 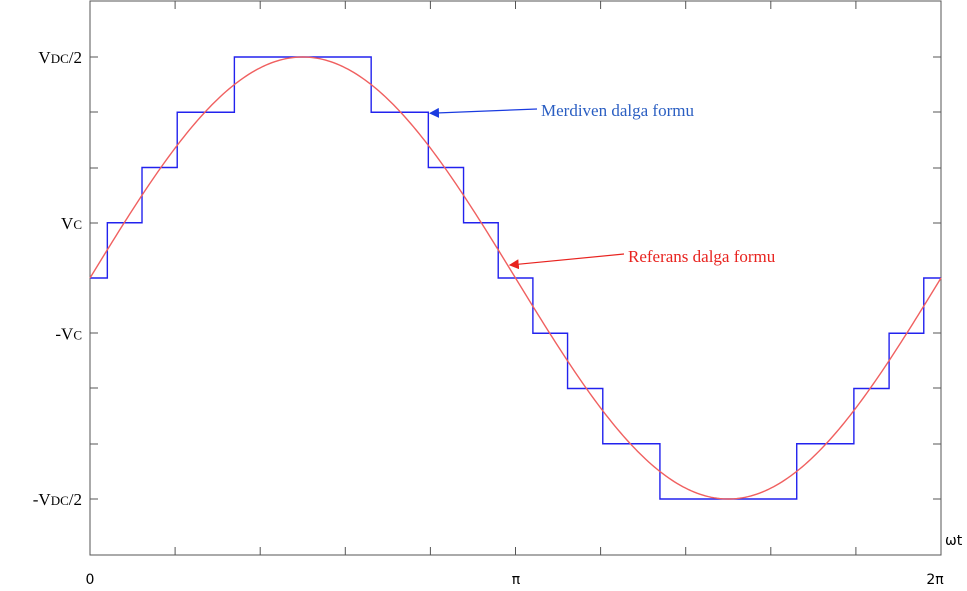 What do you see at coordinates (954, 541) in the screenshot?
I see `x-axis-label: ωt` at bounding box center [954, 541].